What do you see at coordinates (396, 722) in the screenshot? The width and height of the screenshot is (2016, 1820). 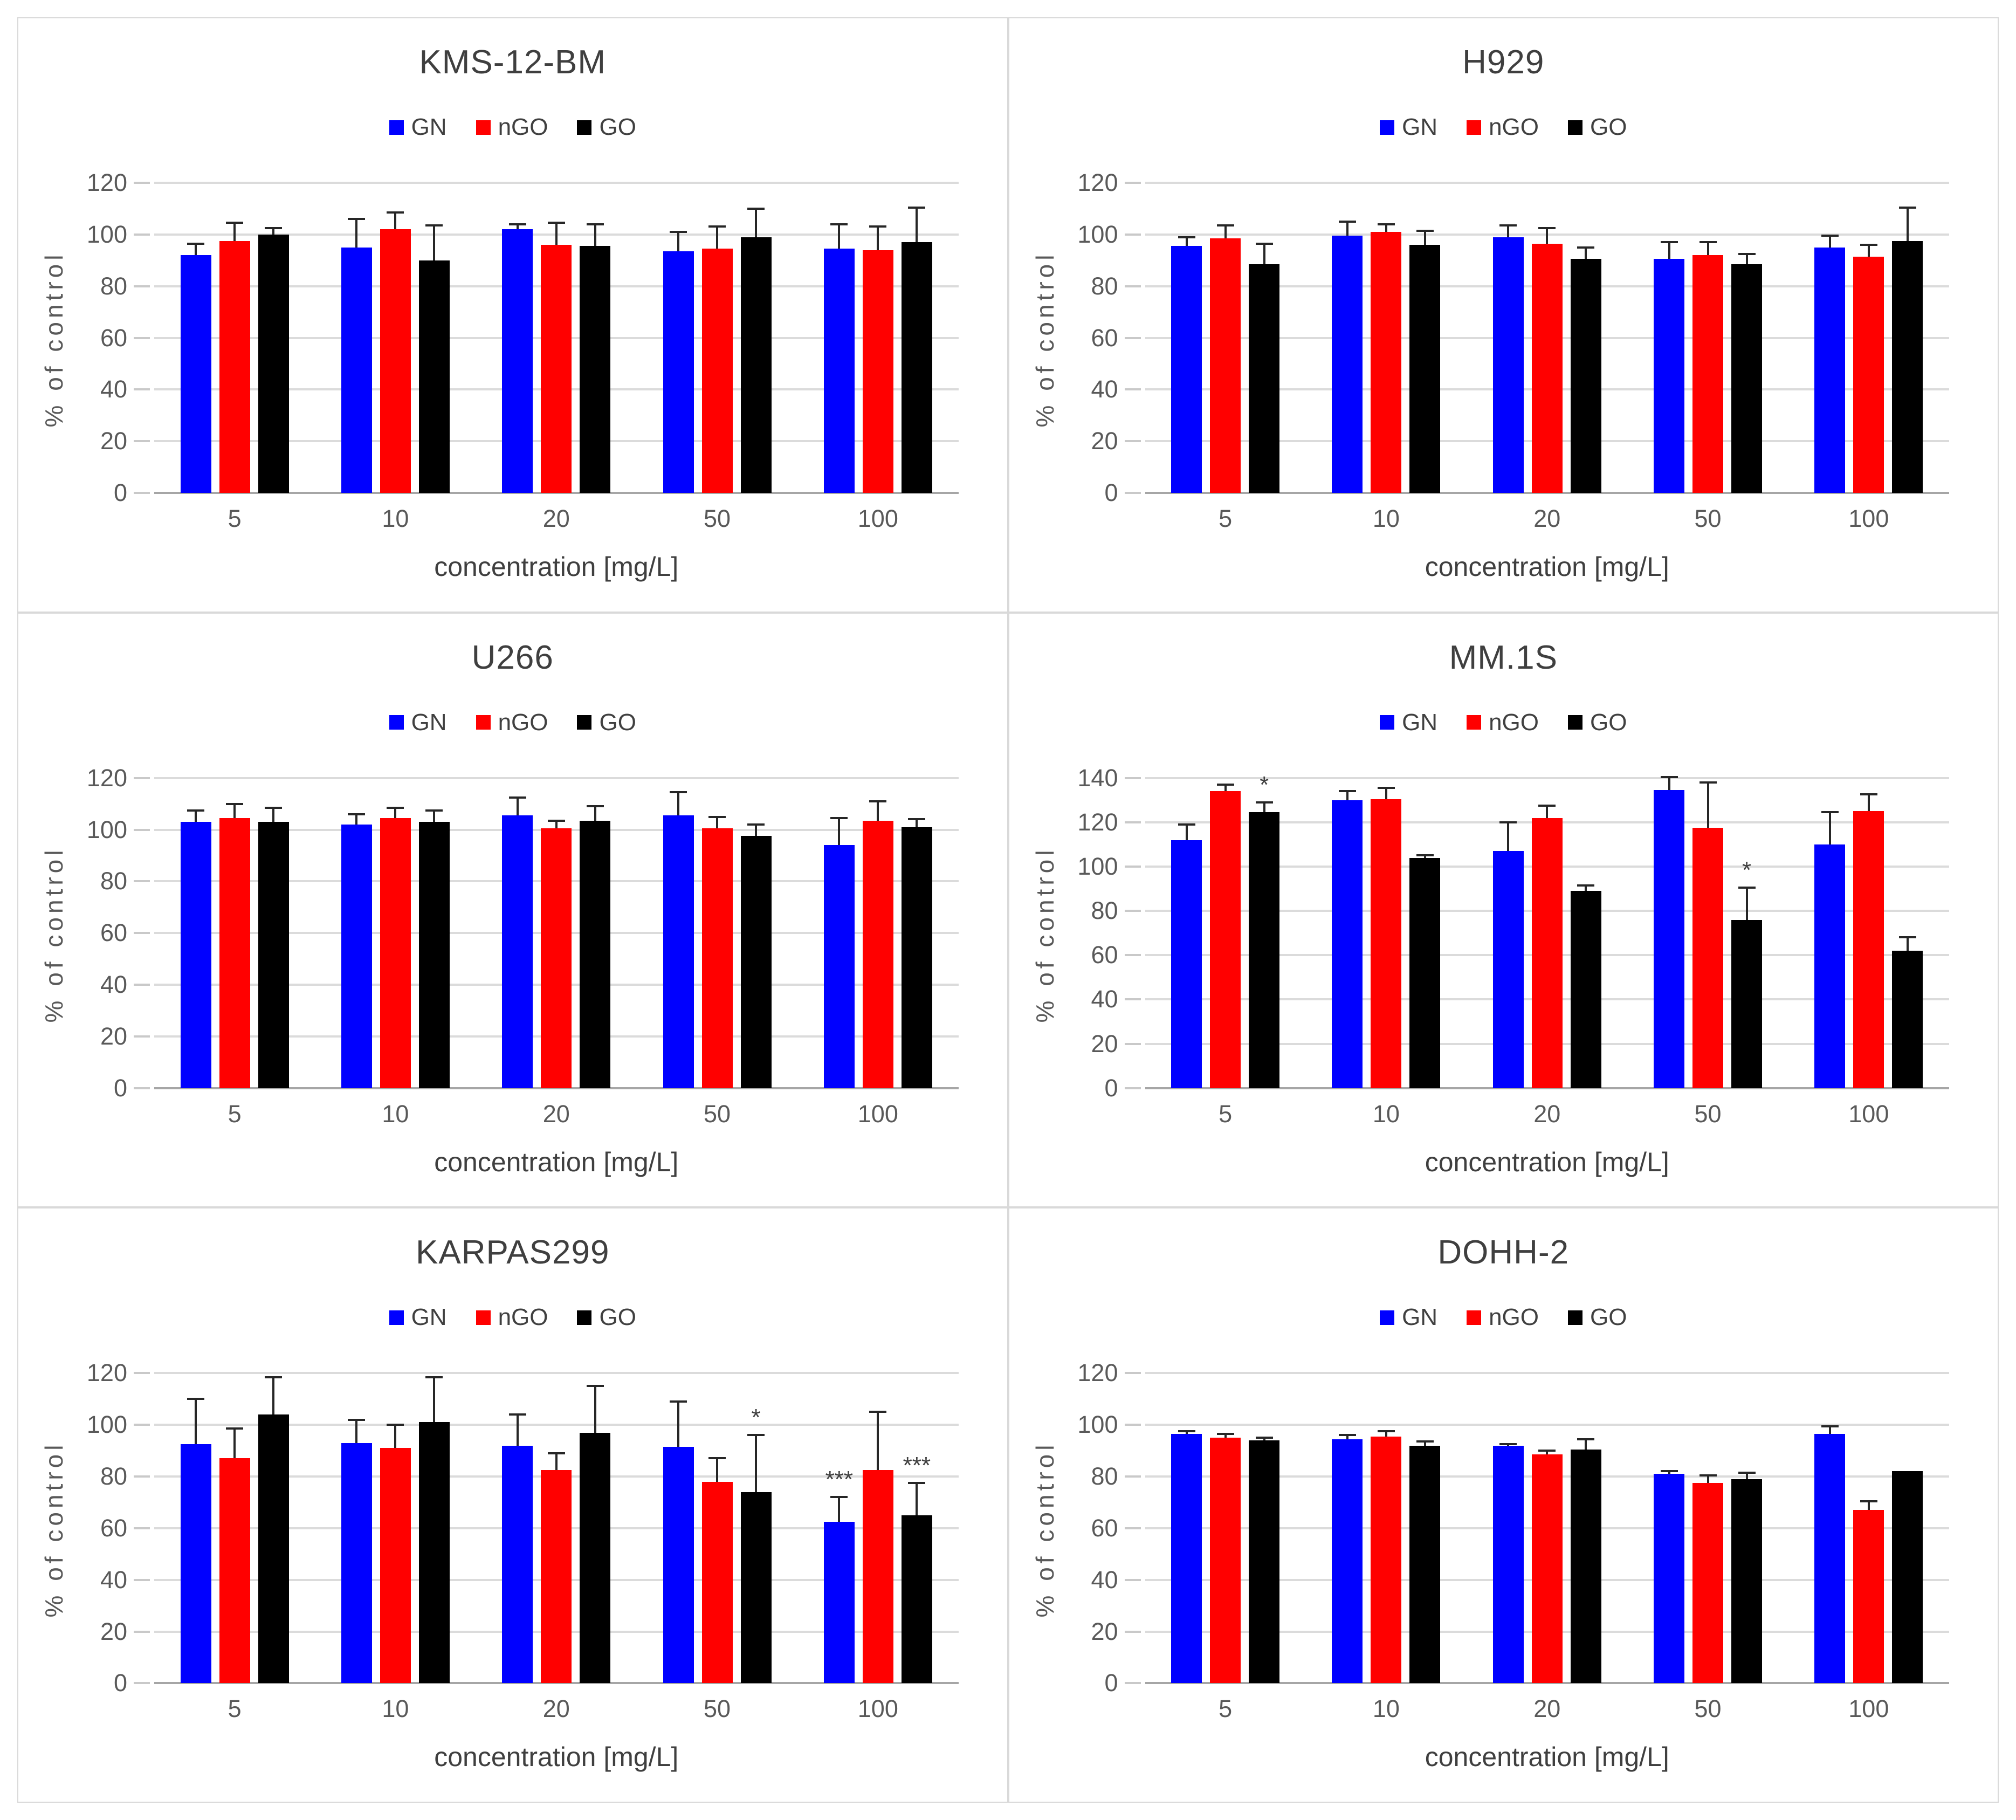 I see `legend-swatch-gn` at bounding box center [396, 722].